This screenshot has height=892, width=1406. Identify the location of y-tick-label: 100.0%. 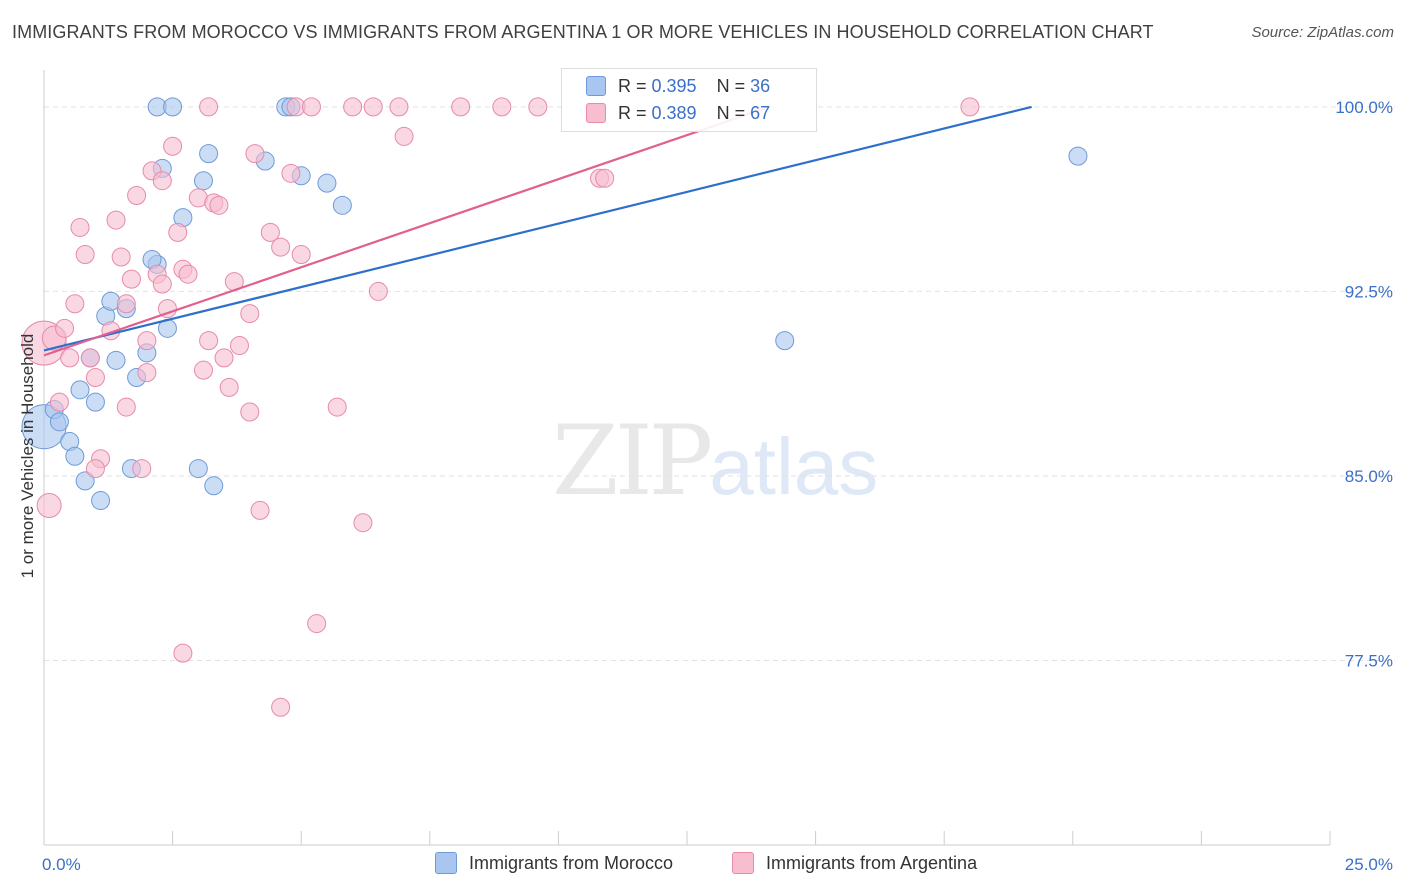
(1364, 107).